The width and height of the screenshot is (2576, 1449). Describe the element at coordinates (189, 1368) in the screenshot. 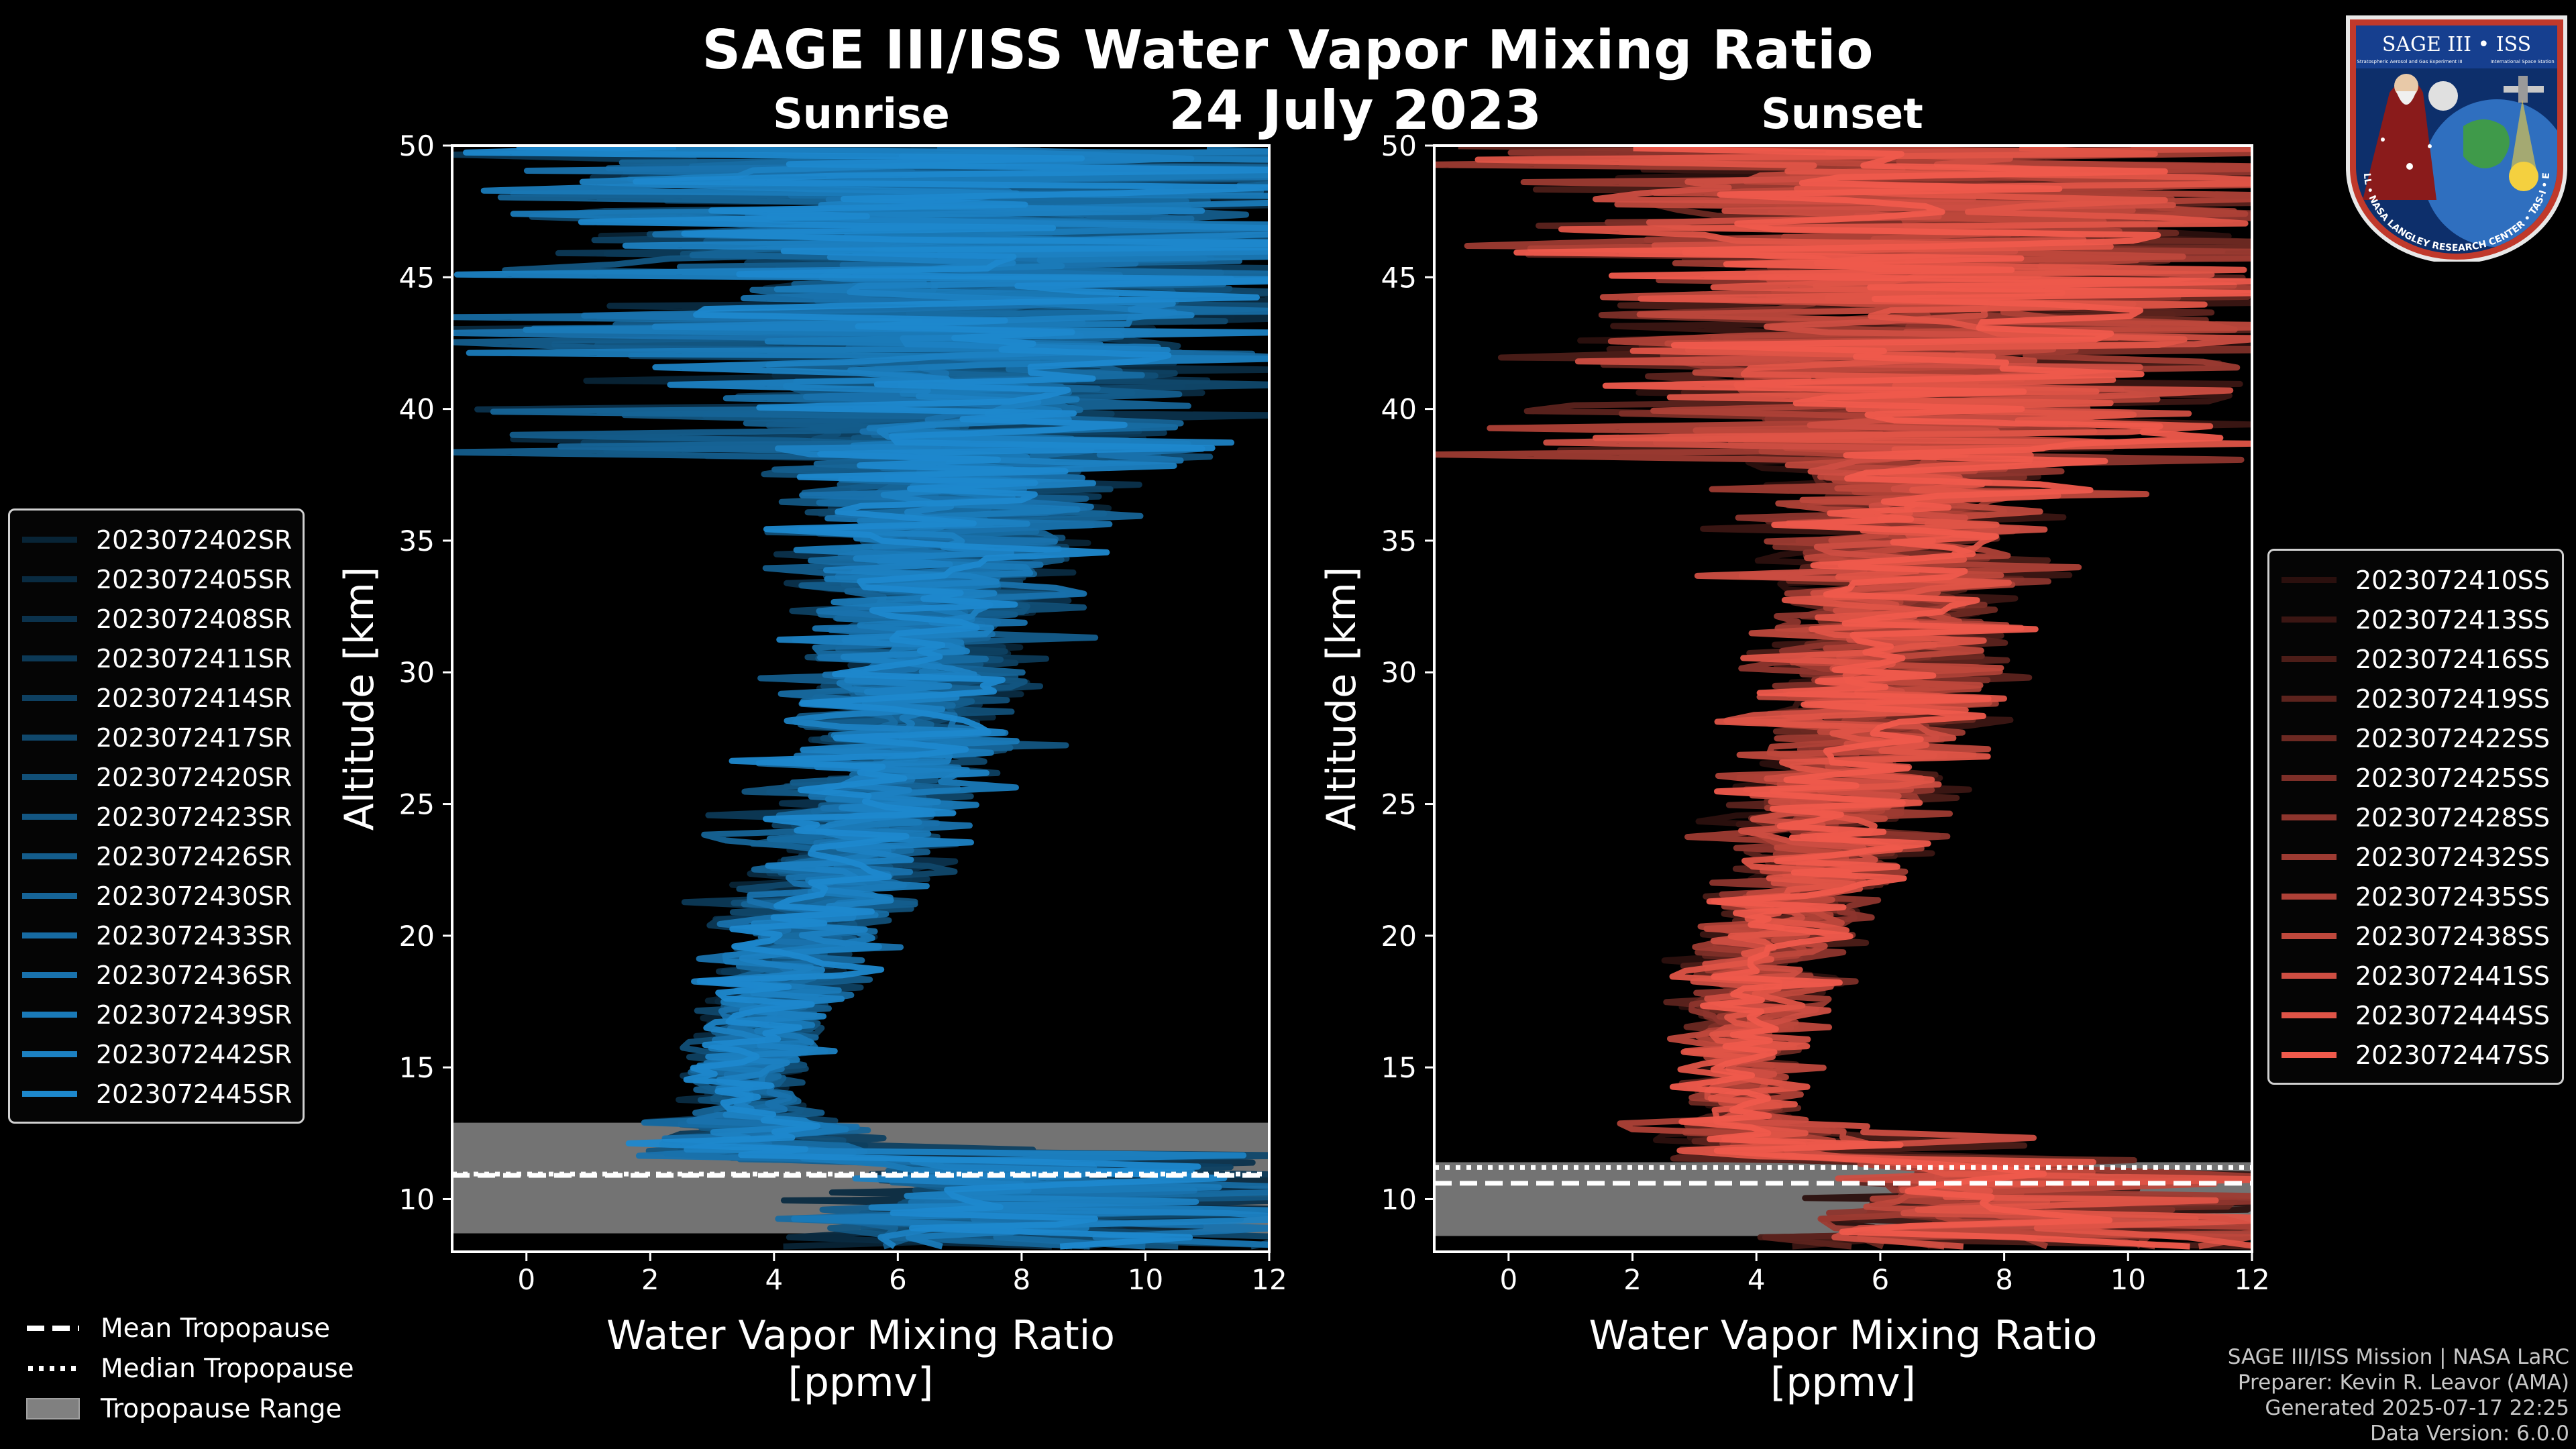

I see `legend-median-tropopause: Median Tropopause` at that location.